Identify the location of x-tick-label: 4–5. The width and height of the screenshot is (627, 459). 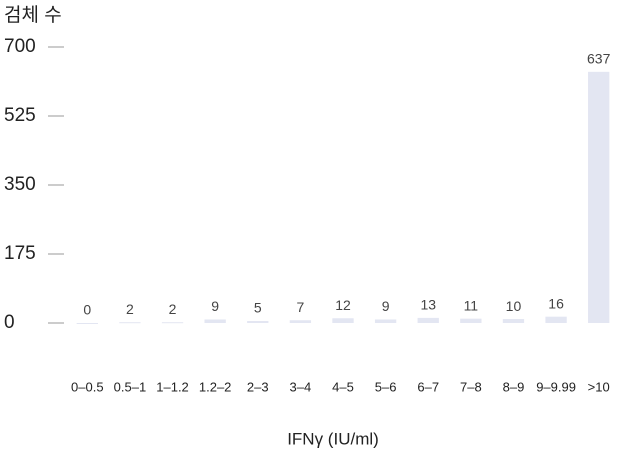
(343, 386).